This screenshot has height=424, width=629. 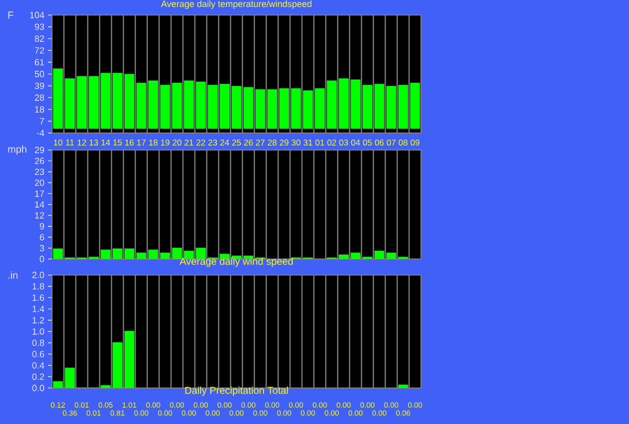 I want to click on y-tick-label: 29, so click(x=39, y=150).